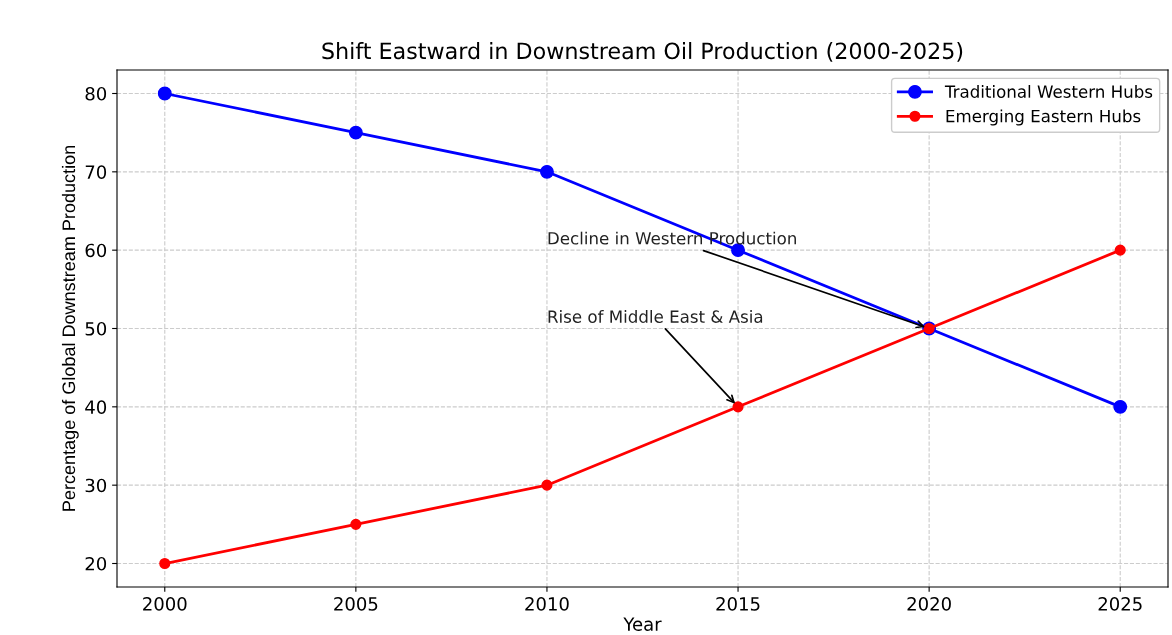 This screenshot has width=1172, height=635. Describe the element at coordinates (96, 93) in the screenshot. I see `y-tick-label: 80` at that location.